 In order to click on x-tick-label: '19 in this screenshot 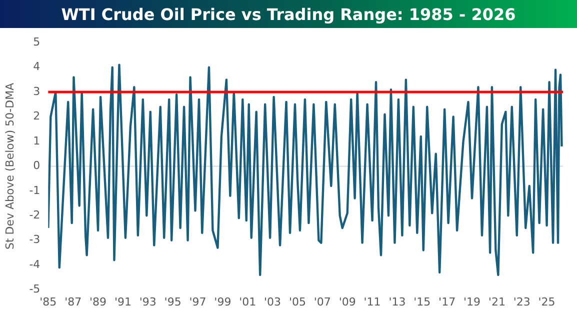, I will do `click(472, 301)`.